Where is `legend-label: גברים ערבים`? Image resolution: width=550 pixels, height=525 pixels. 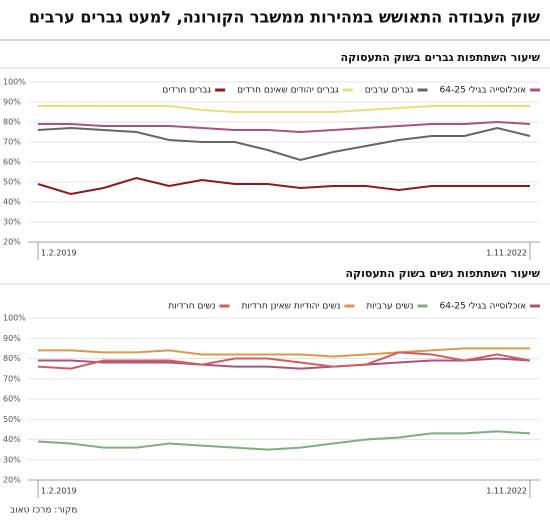 legend-label: גברים ערבים is located at coordinates (389, 91).